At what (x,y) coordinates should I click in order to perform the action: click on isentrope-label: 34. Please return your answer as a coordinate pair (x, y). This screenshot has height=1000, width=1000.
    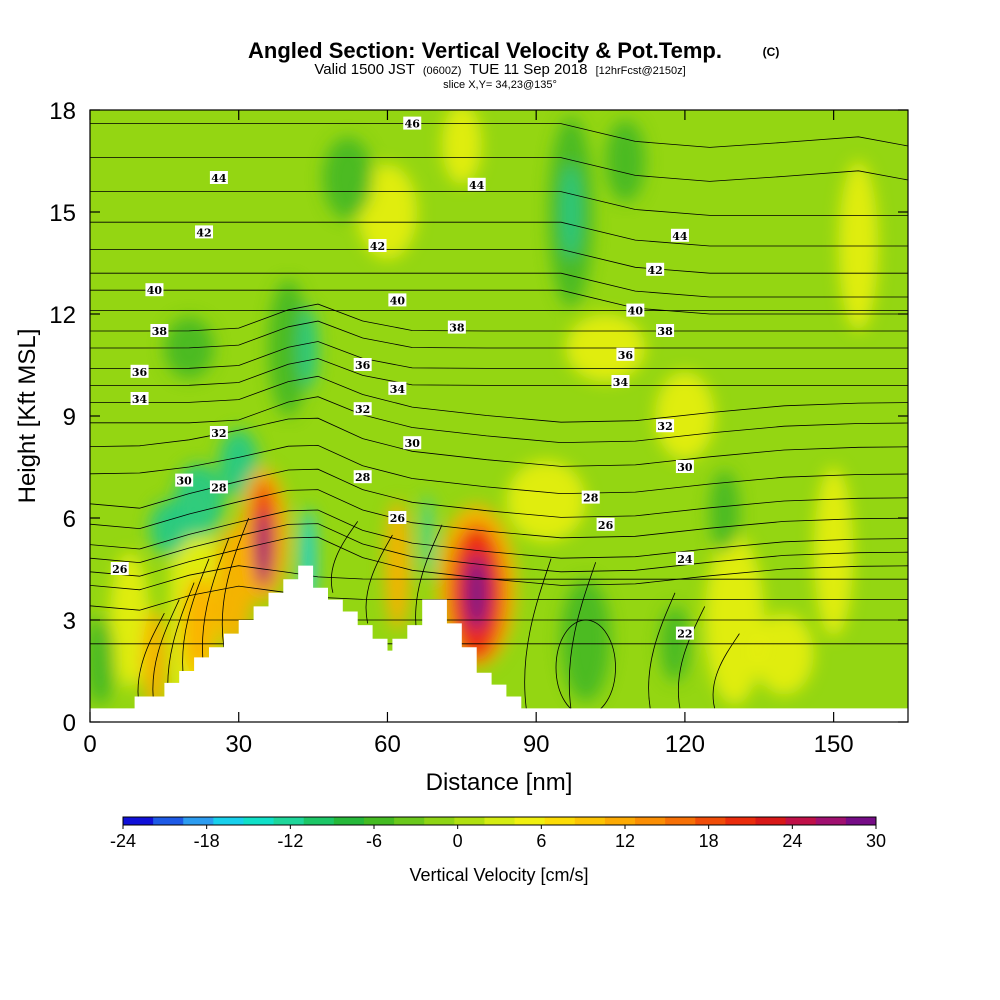
    Looking at the image, I should click on (397, 388).